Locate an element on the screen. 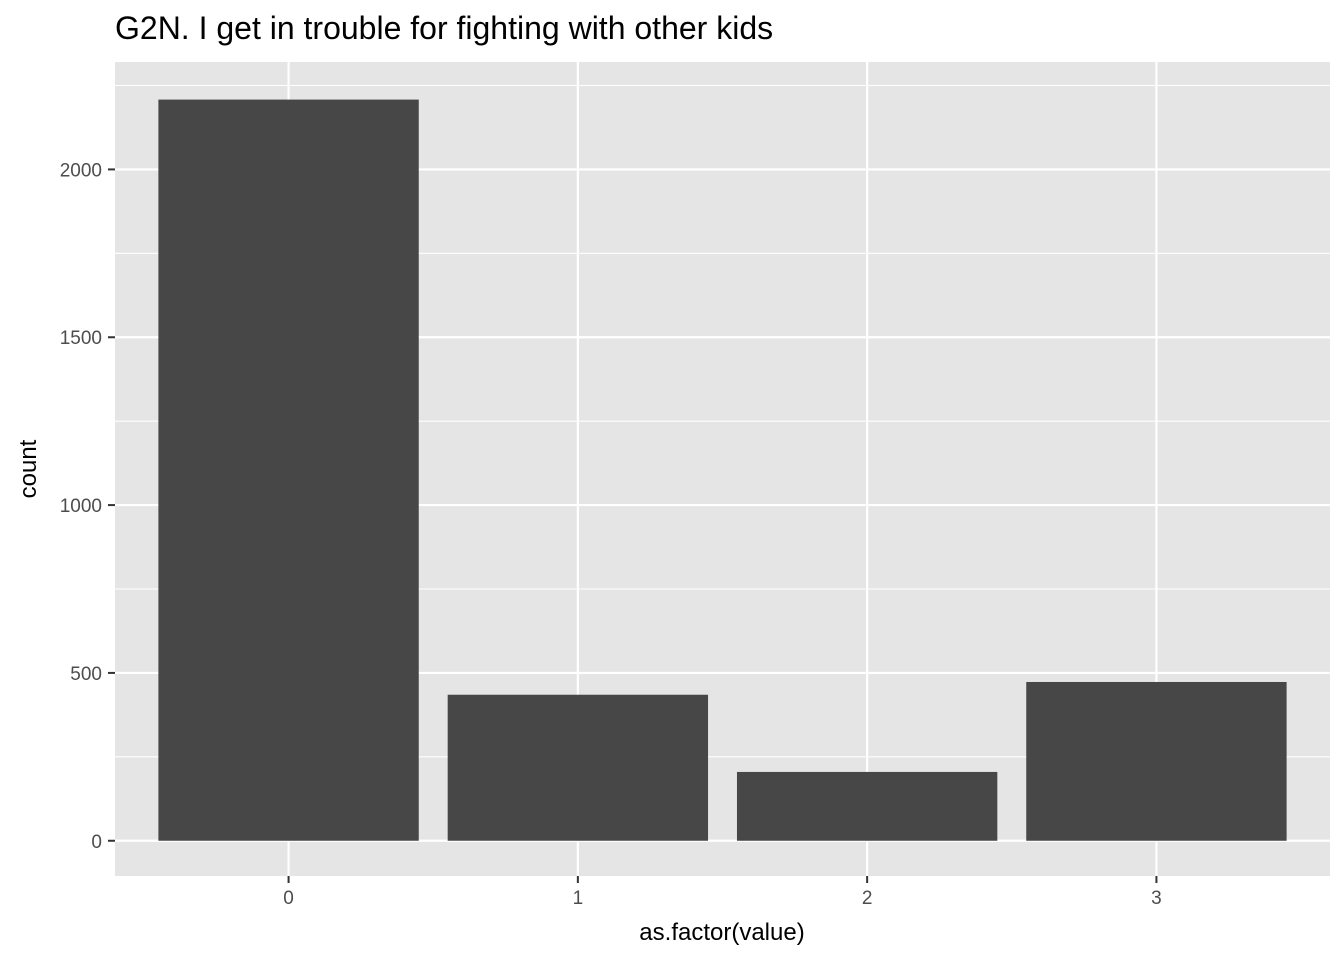 The width and height of the screenshot is (1344, 965). y-tick-label: 0 is located at coordinates (96, 842).